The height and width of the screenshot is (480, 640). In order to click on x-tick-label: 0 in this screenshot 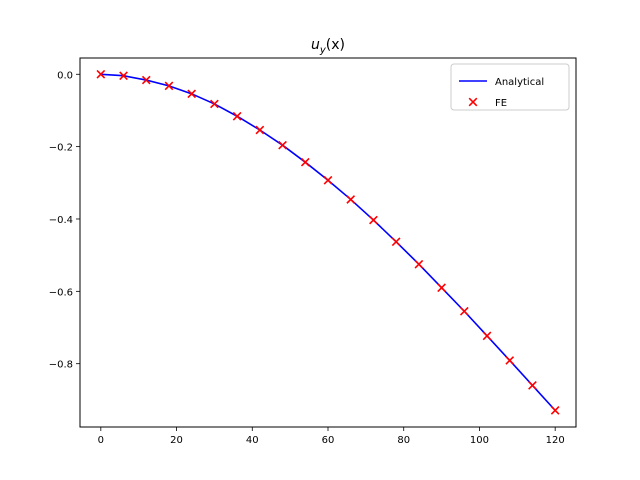, I will do `click(101, 440)`.